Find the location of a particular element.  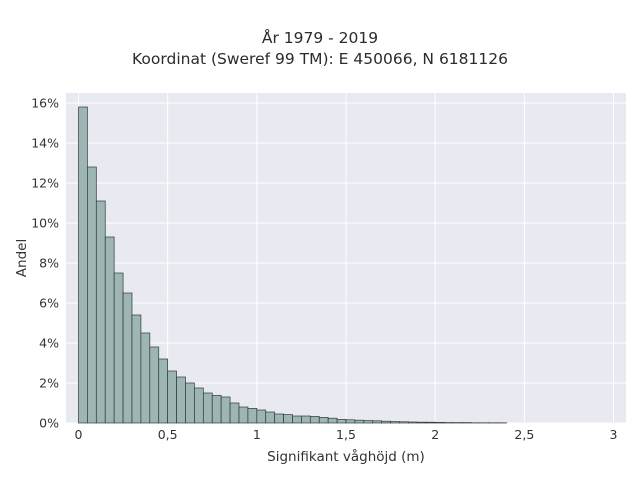

y-tick-label: 0% is located at coordinates (49, 423).